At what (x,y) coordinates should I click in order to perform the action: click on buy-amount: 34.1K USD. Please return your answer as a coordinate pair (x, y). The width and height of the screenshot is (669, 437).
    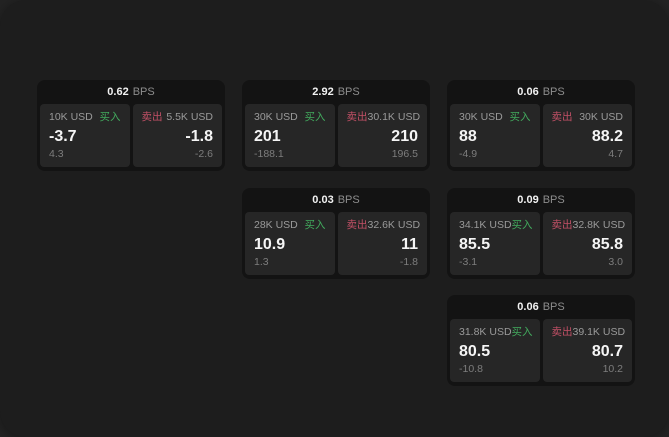
    Looking at the image, I should click on (485, 225).